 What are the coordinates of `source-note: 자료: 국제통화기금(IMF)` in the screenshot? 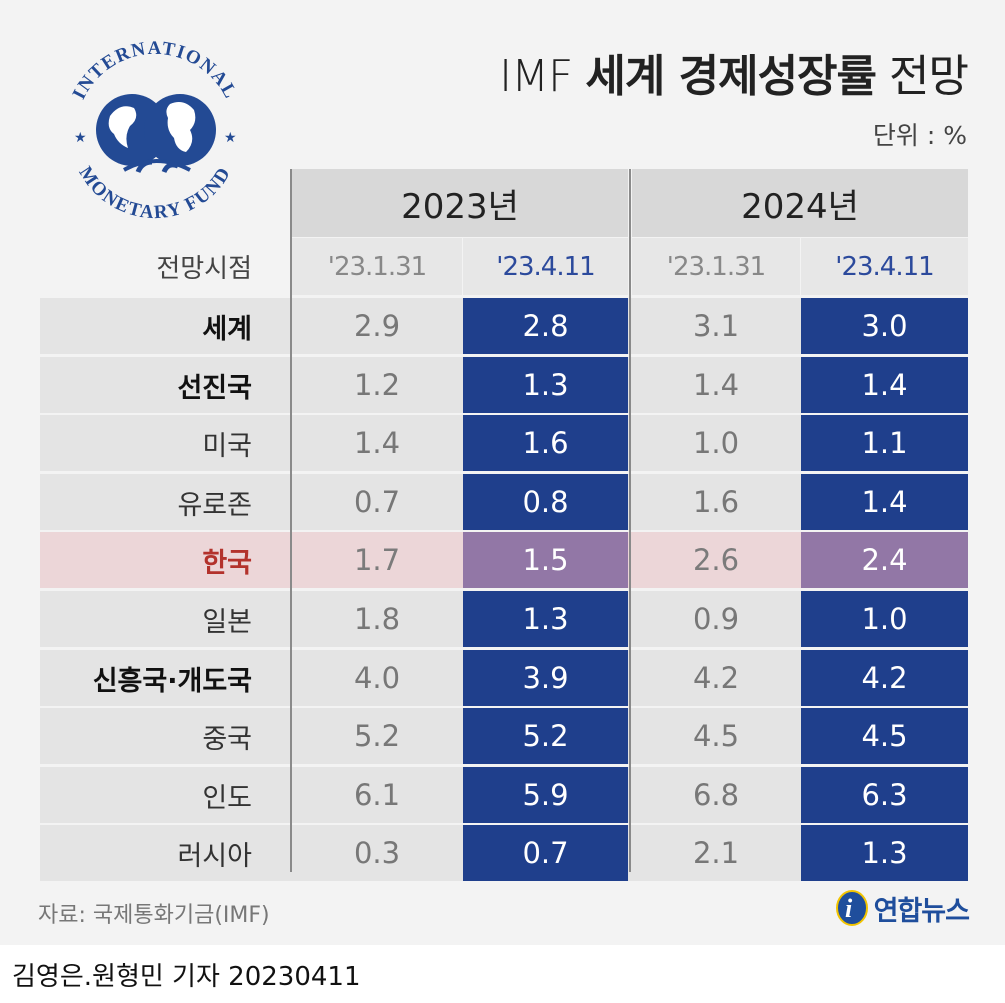 It's located at (154, 915).